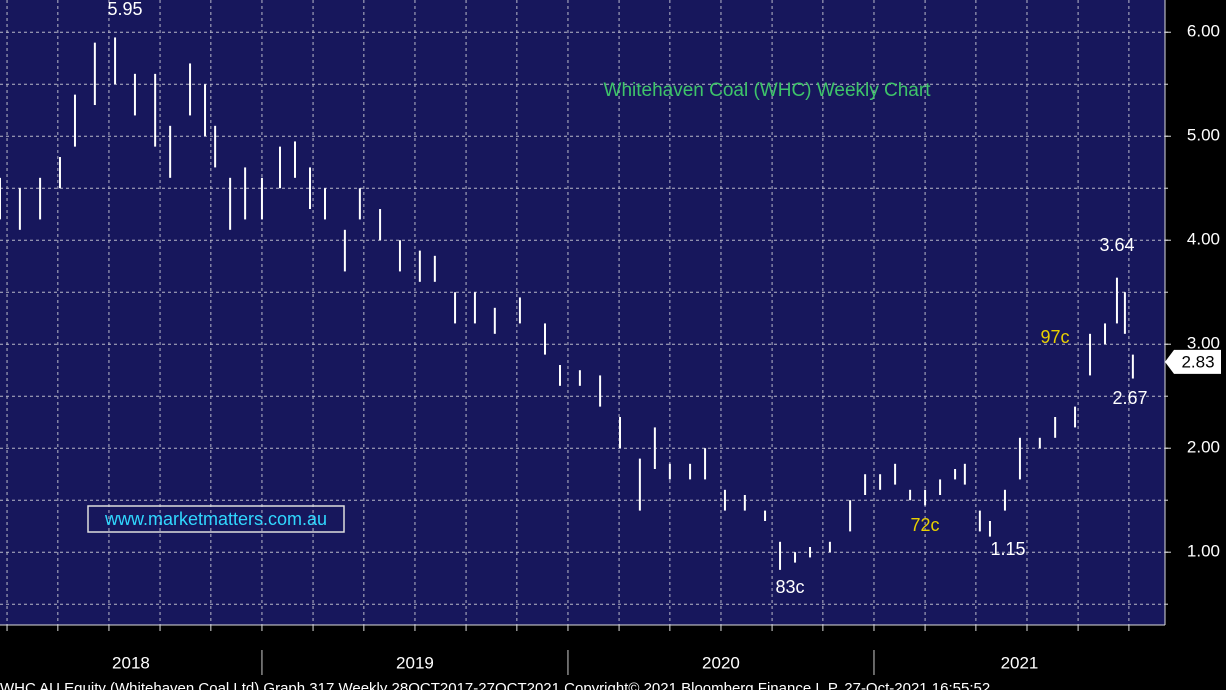 Image resolution: width=1226 pixels, height=690 pixels. What do you see at coordinates (1197, 361) in the screenshot?
I see `last-price-label: 2.83` at bounding box center [1197, 361].